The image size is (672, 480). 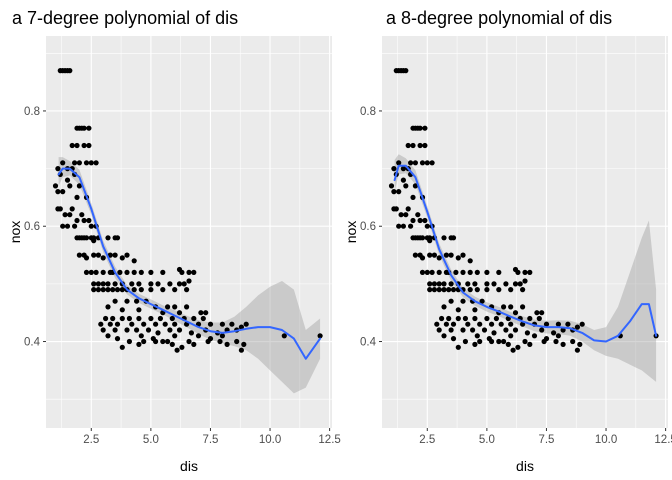 I want to click on x-tick-label: 7.5, so click(x=210, y=440).